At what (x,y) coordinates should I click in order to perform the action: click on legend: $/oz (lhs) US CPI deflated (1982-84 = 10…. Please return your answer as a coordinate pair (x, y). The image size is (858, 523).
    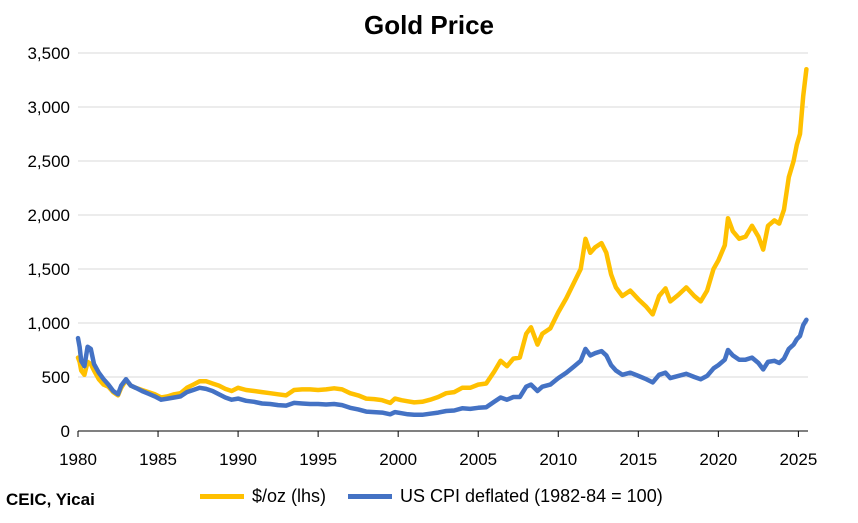
    Looking at the image, I should click on (442, 496).